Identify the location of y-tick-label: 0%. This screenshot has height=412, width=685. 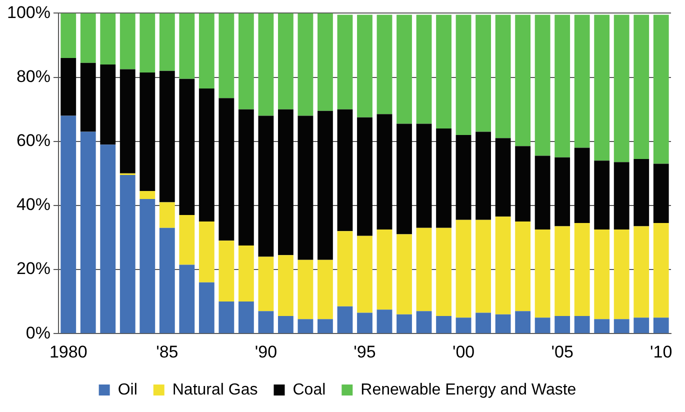
(38, 332).